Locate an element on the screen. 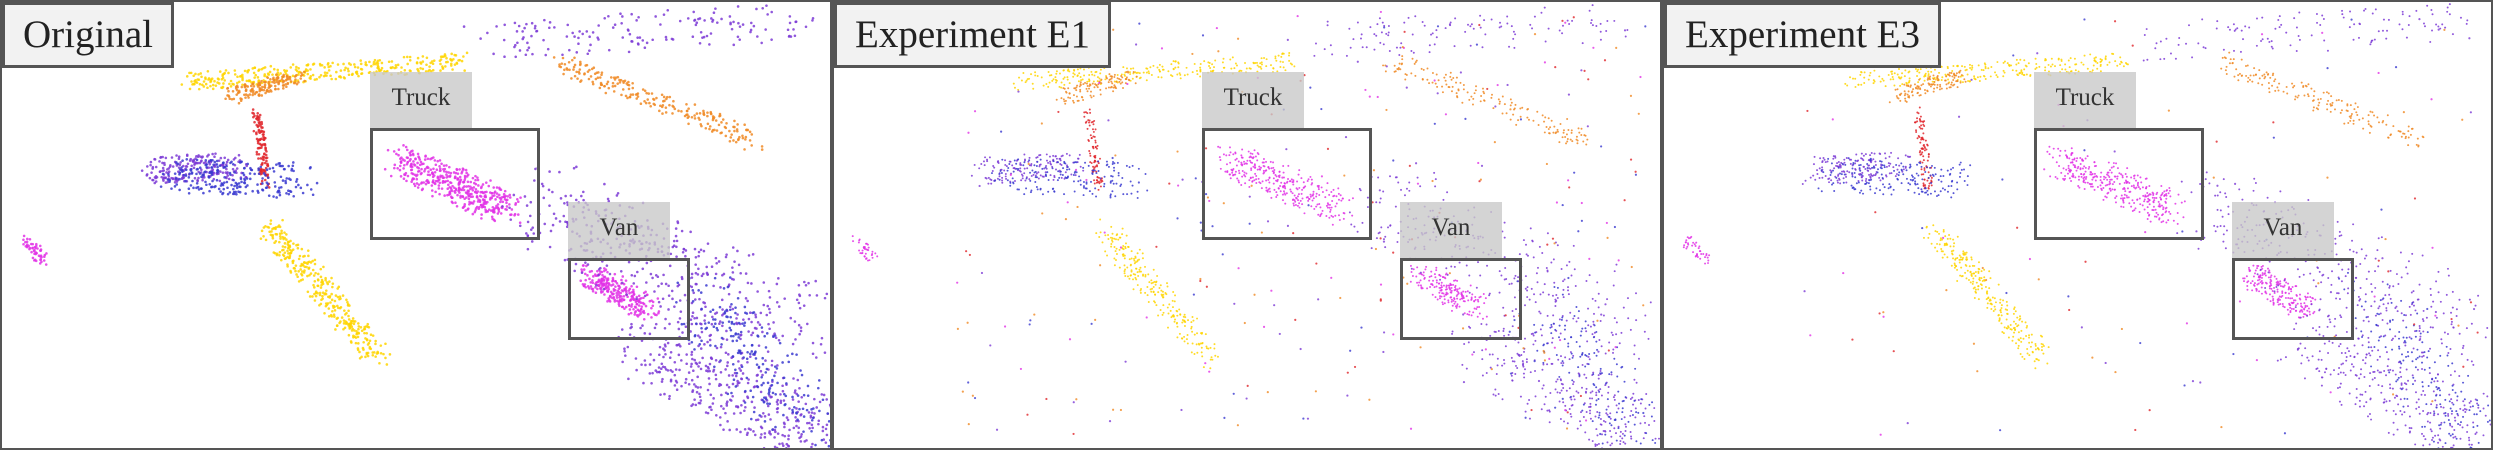  panel-title: Experiment E3 is located at coordinates (1803, 35).